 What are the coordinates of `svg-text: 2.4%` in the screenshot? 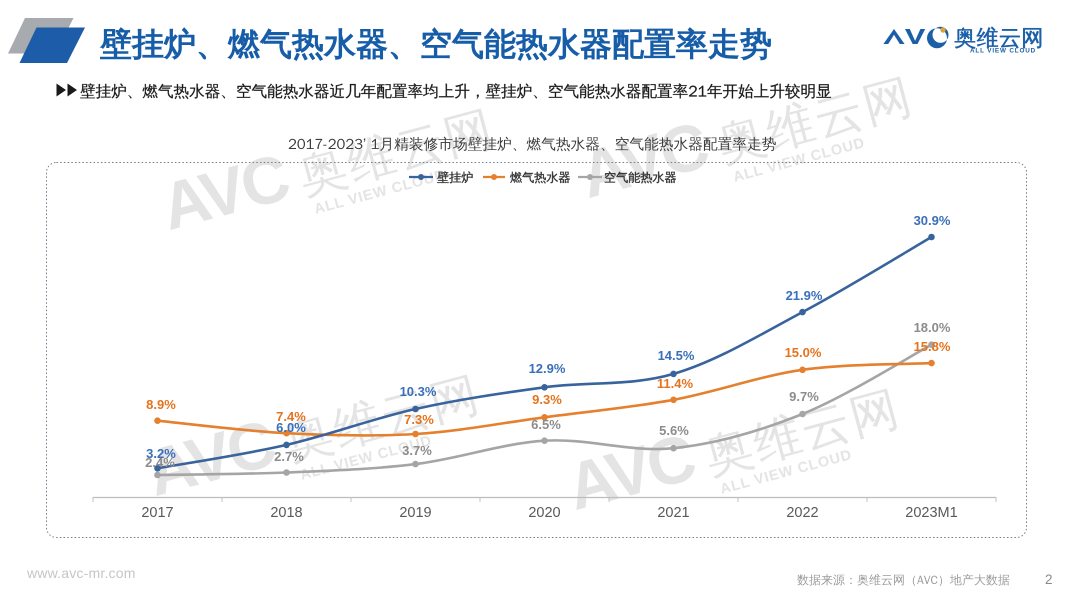 It's located at (160, 462).